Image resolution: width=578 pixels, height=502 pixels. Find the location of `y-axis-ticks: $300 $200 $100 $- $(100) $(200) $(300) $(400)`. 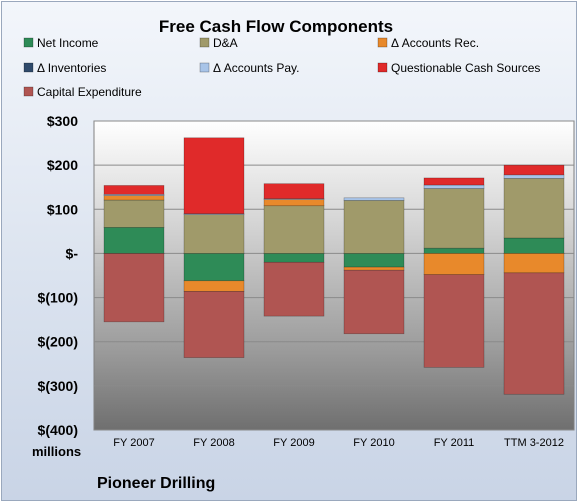

y-axis-ticks: $300 $200 $100 $- $(100) $(200) $(300) $(400) is located at coordinates (58, 275).